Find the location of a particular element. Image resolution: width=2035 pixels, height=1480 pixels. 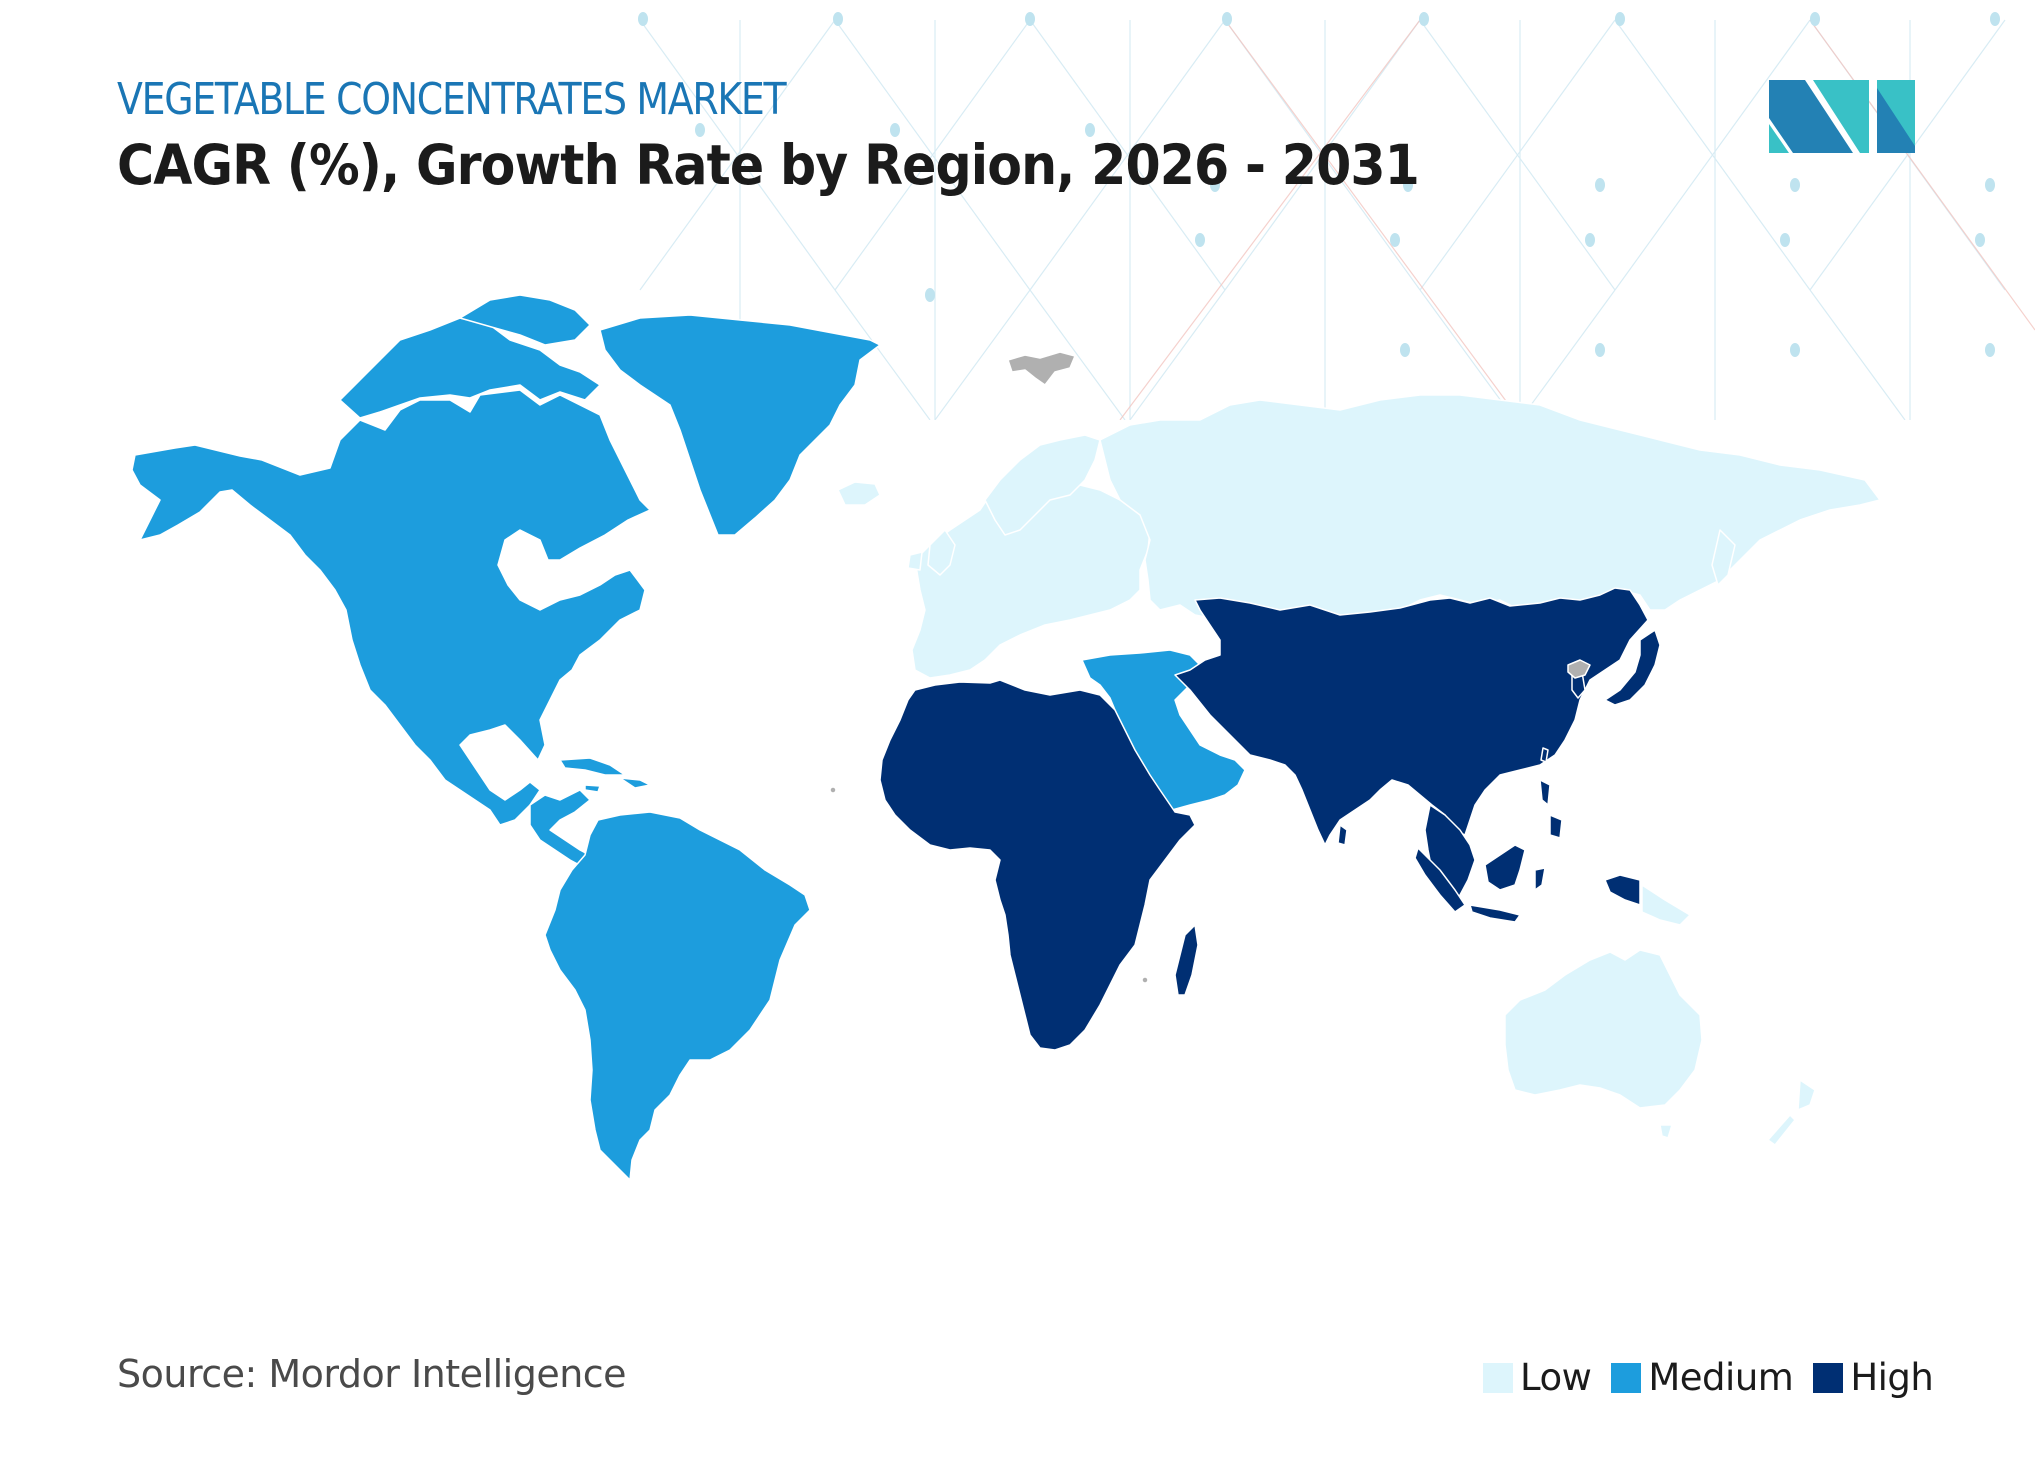

region-russia-far-east is located at coordinates (1723, 557).